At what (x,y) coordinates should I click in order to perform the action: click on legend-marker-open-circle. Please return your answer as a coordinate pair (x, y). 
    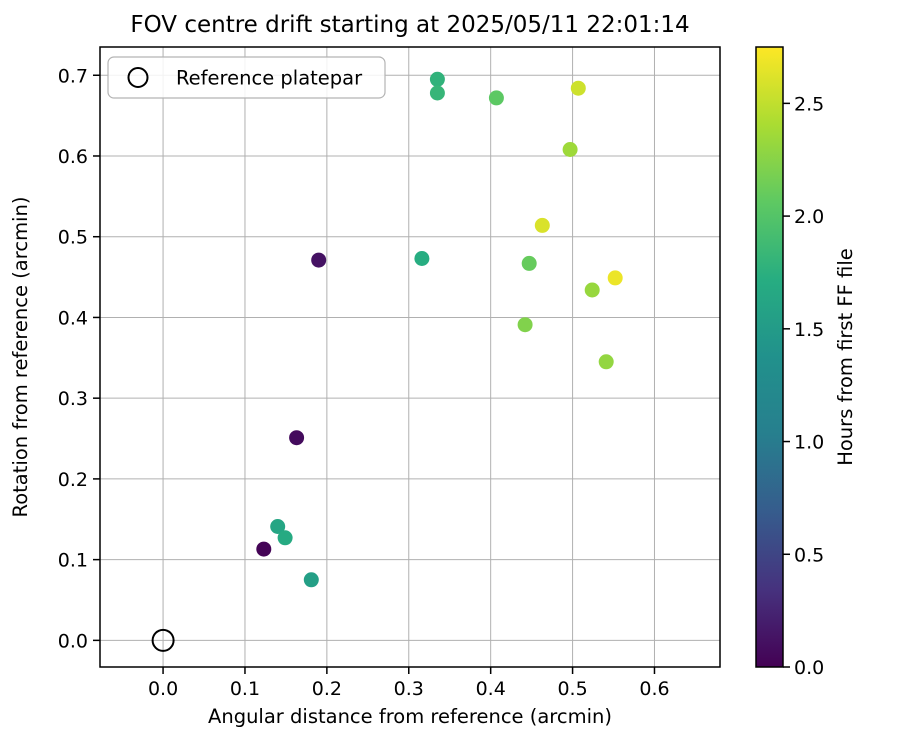
    Looking at the image, I should click on (138, 77).